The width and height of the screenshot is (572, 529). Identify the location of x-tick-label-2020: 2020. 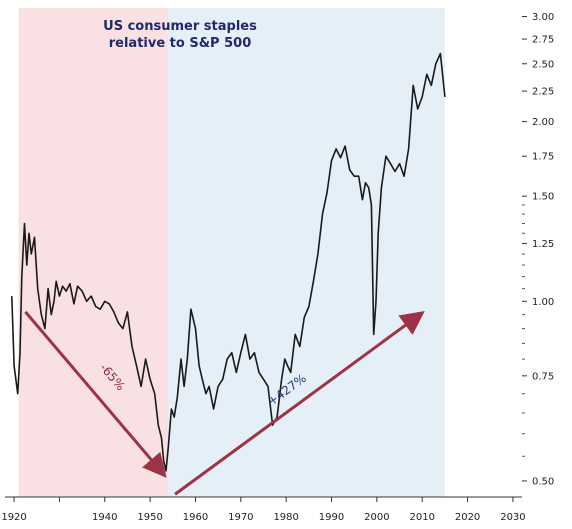
(467, 517).